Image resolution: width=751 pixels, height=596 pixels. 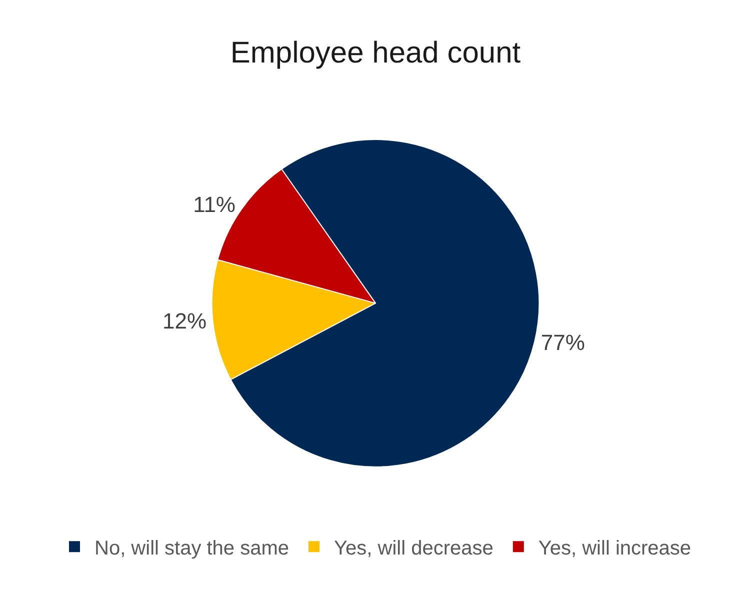 I want to click on legend-label: Yes, will decrease, so click(x=414, y=548).